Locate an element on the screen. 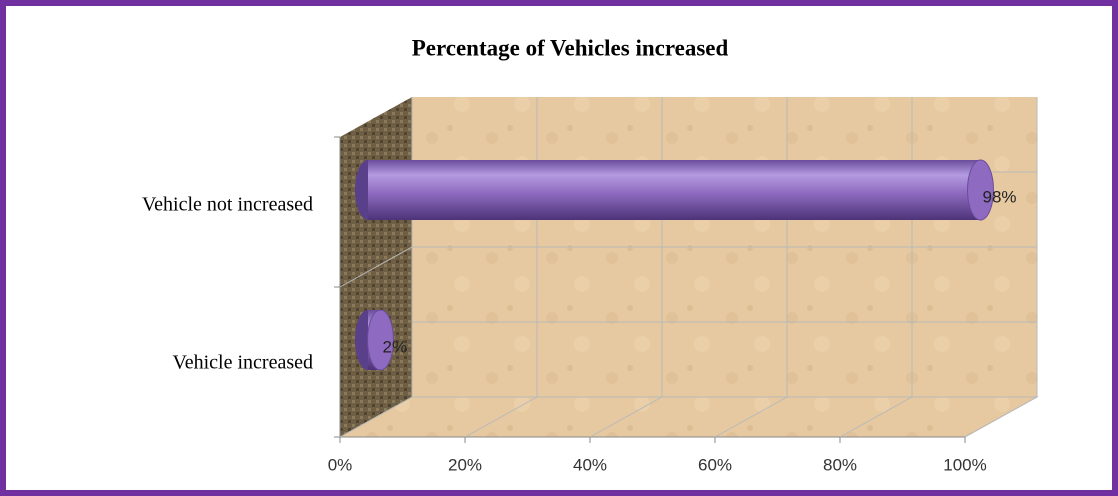  bar is located at coordinates (674, 190).